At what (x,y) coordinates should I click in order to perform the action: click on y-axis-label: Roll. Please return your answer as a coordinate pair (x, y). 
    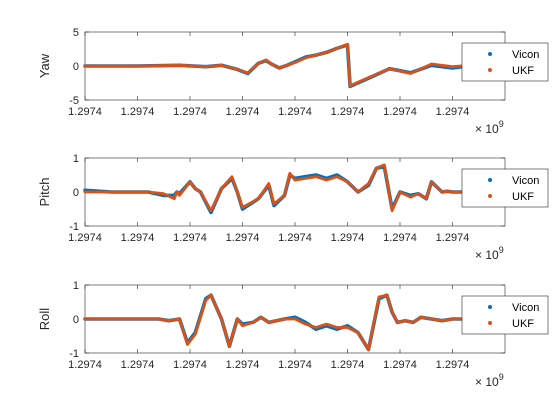
    Looking at the image, I should click on (44, 319).